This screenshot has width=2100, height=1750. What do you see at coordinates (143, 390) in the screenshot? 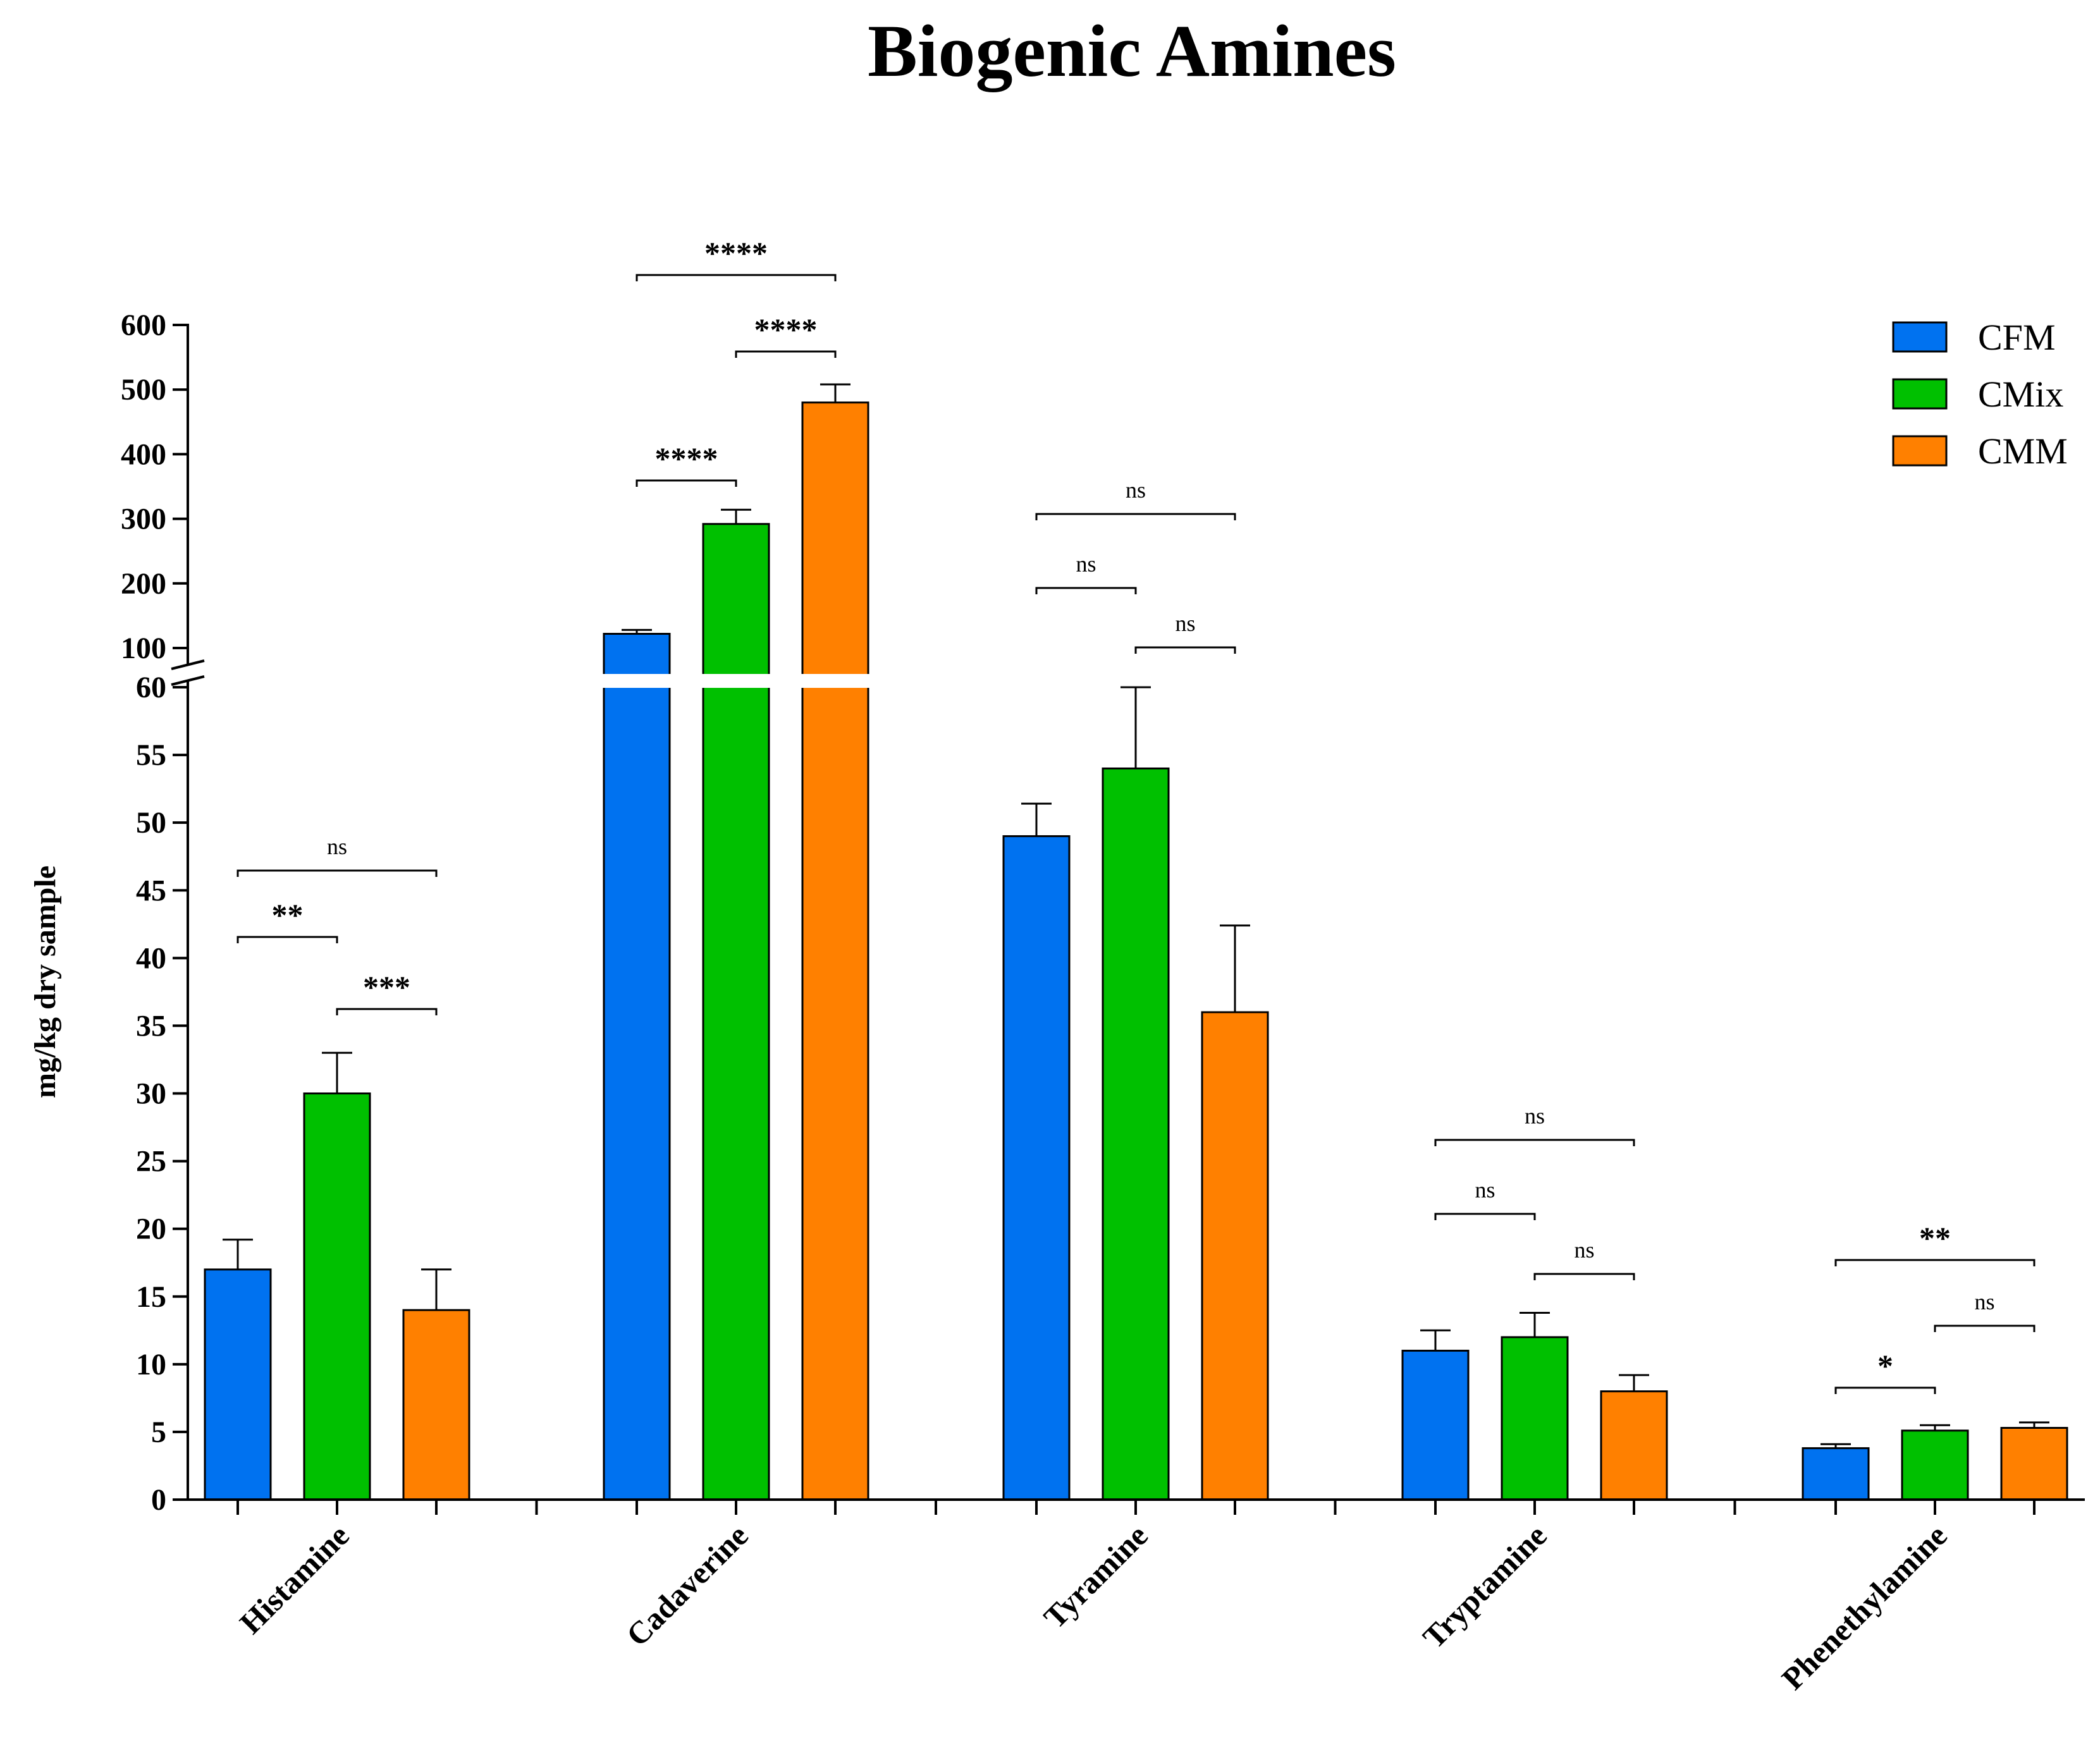
I see `y-tick-label: 500` at bounding box center [143, 390].